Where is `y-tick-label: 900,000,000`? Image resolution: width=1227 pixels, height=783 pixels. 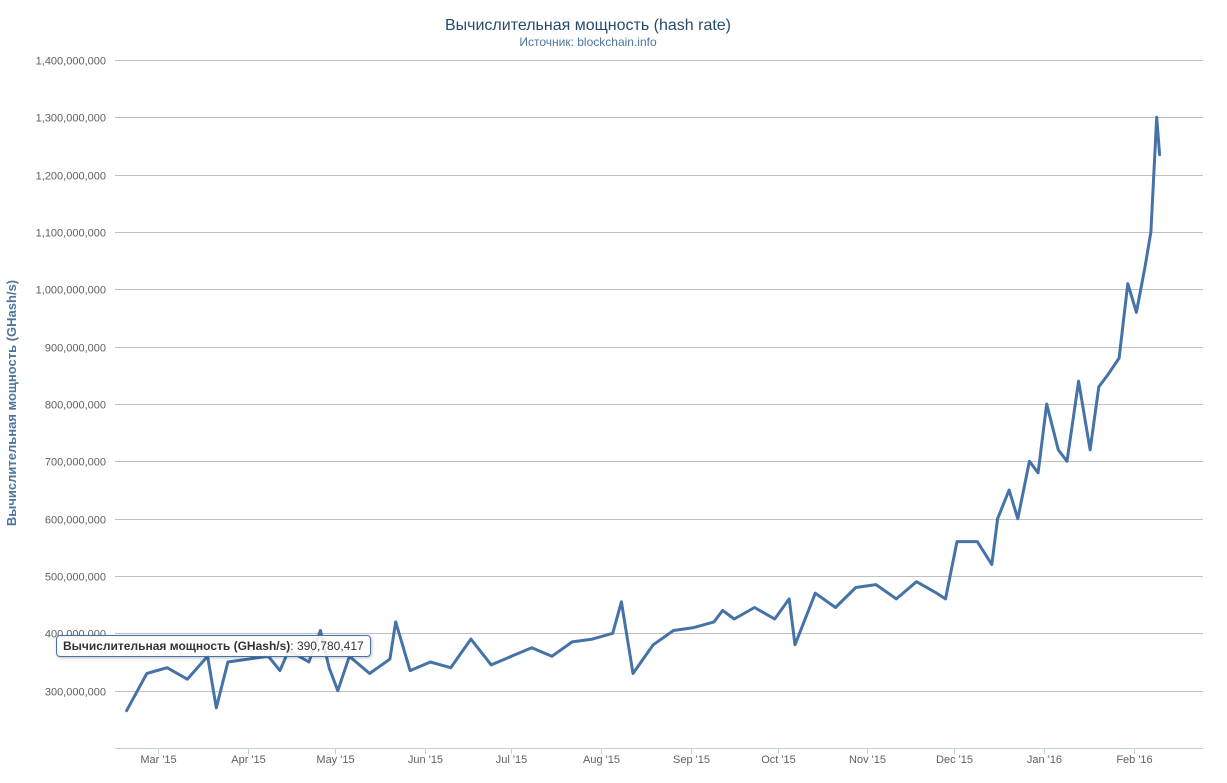
y-tick-label: 900,000,000 is located at coordinates (75, 349).